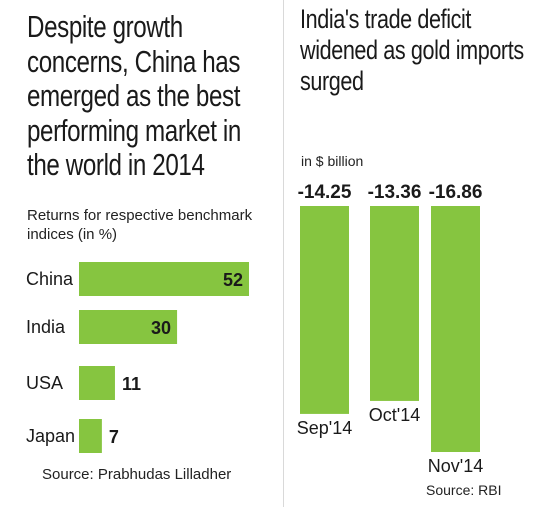 This screenshot has height=507, width=550. What do you see at coordinates (114, 437) in the screenshot?
I see `returns-value-label: 7` at bounding box center [114, 437].